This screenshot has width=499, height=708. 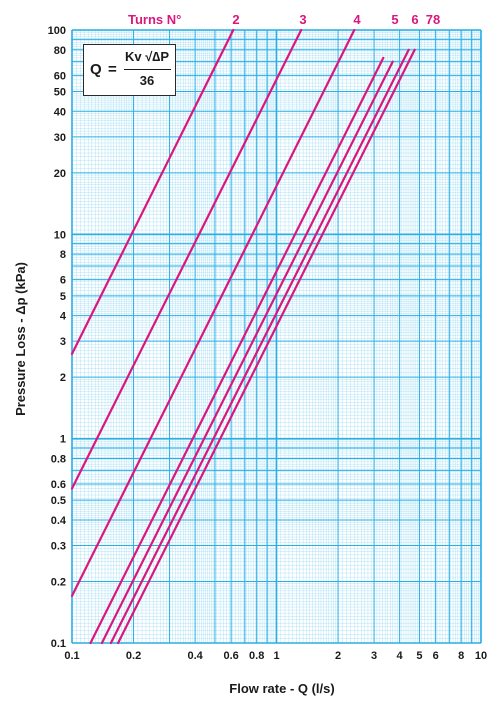 What do you see at coordinates (154, 19) in the screenshot?
I see `turns-header: Turns N°` at bounding box center [154, 19].